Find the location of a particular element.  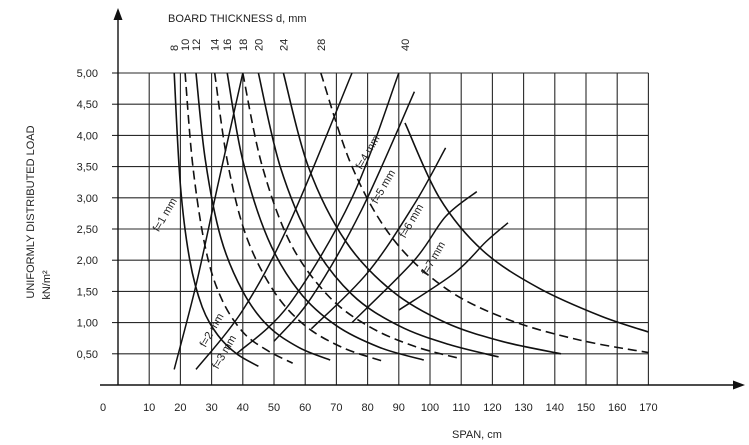

deflection-label-1: f=1 mm is located at coordinates (165, 215).